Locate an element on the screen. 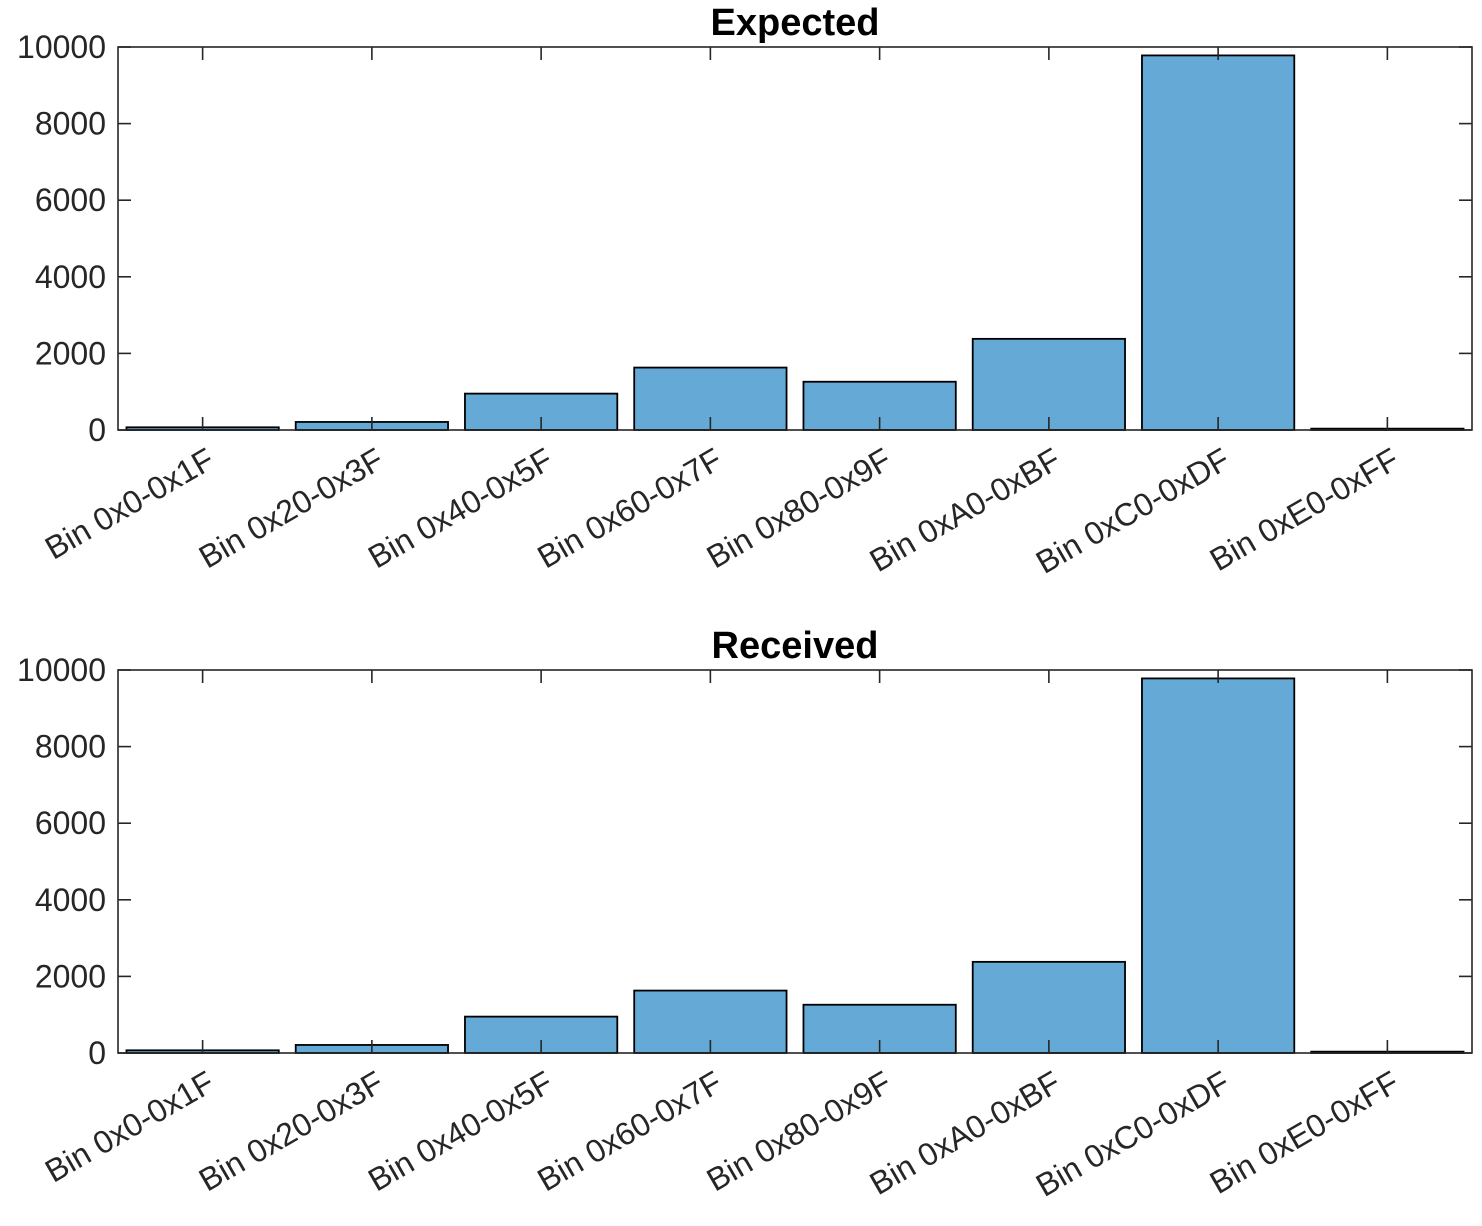 Image resolution: width=1482 pixels, height=1226 pixels. expected-xtick-label: Bin 0x40-0x5F is located at coordinates (460, 508).